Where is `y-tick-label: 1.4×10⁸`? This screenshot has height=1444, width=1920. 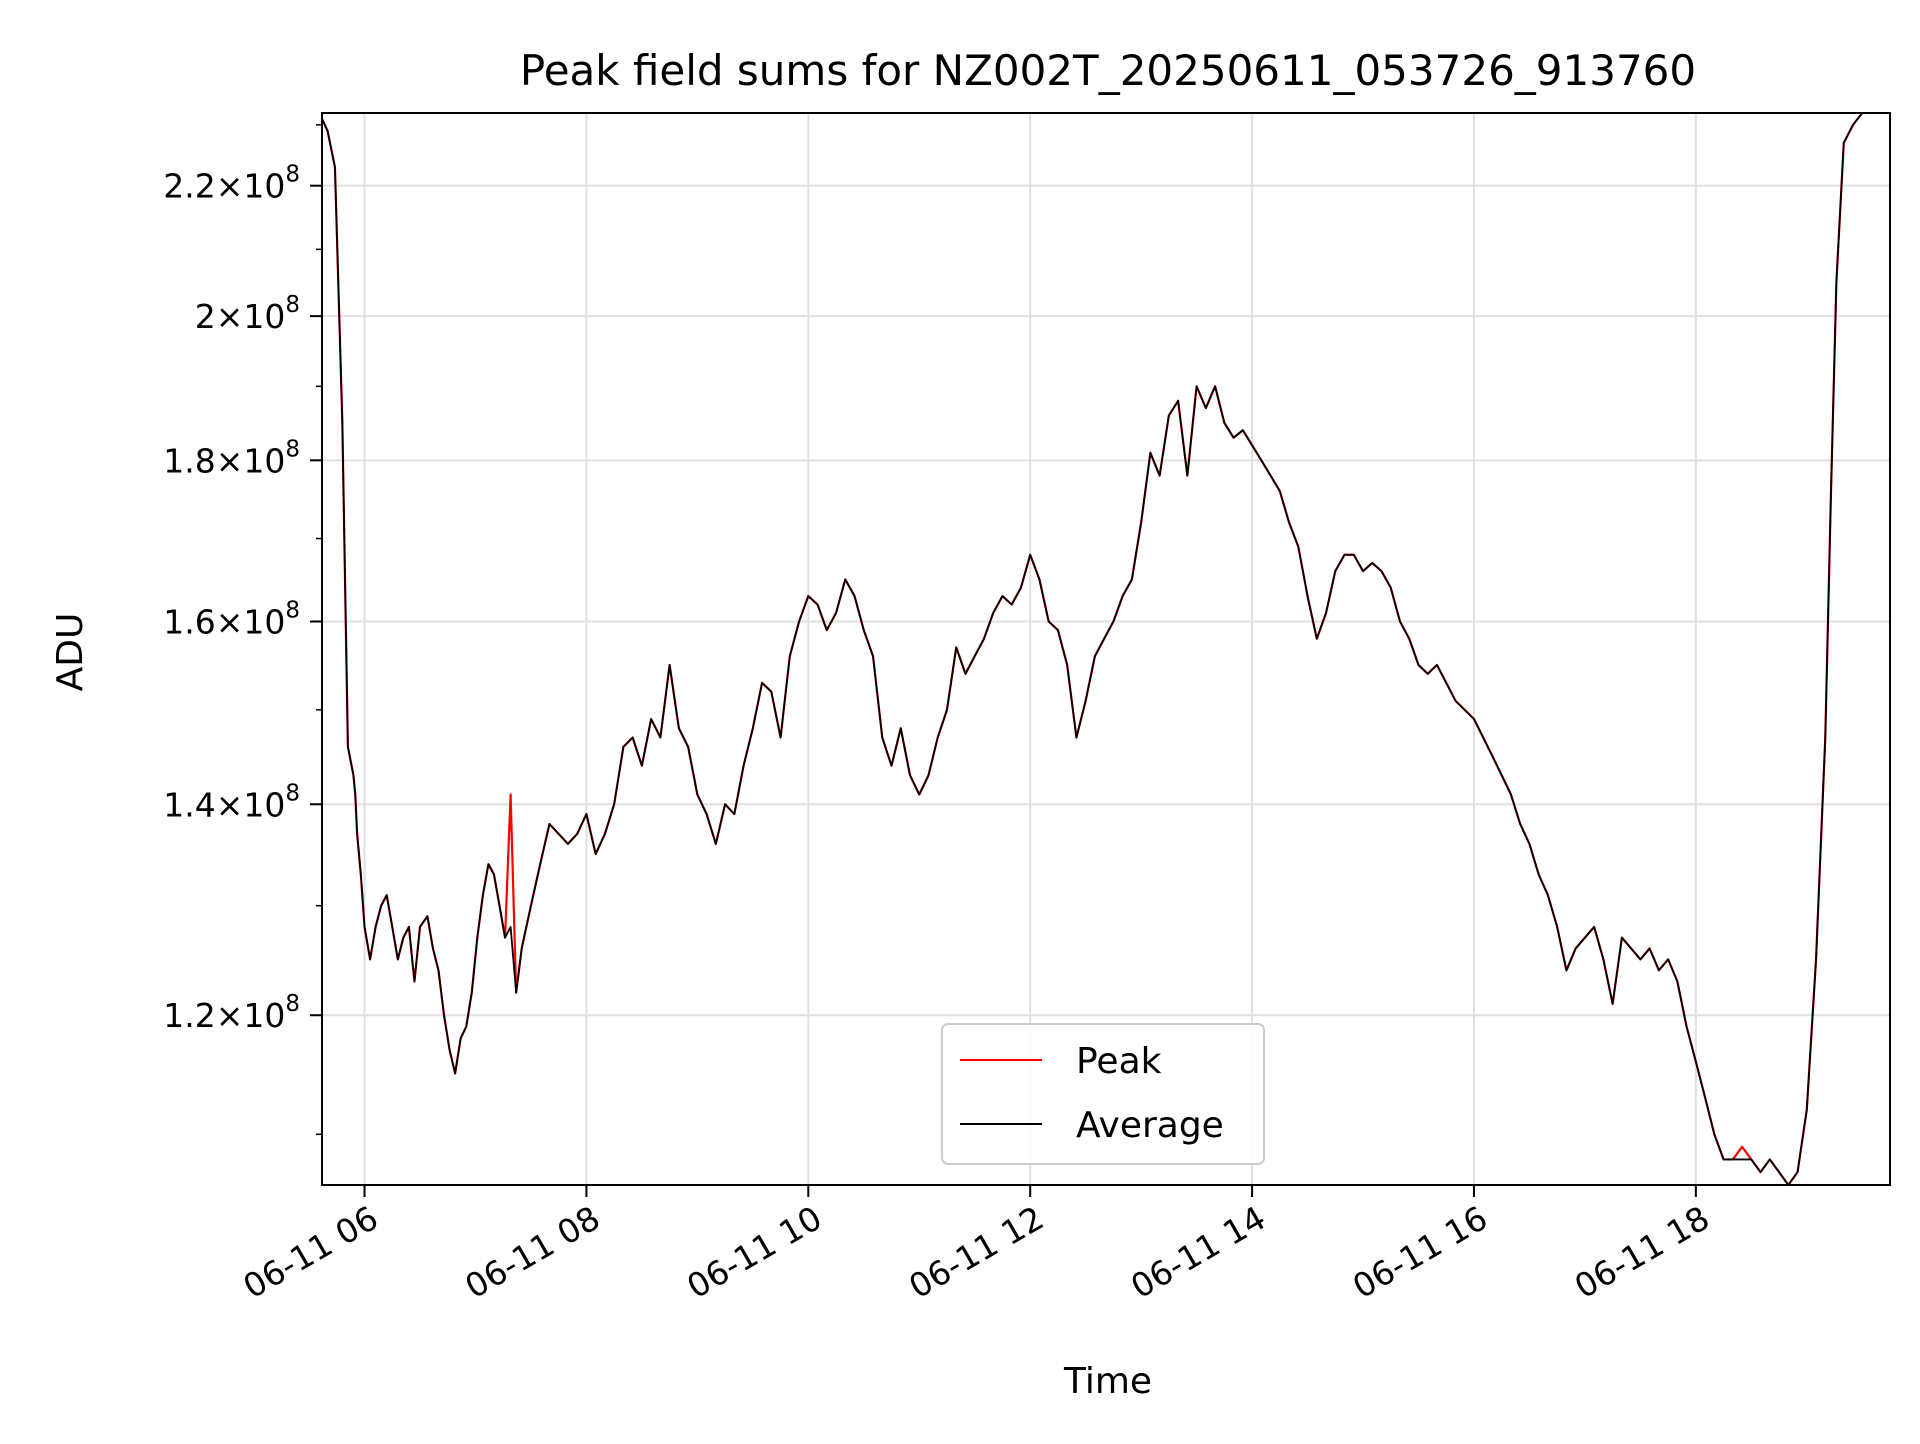 y-tick-label: 1.4×10⁸ is located at coordinates (231, 802).